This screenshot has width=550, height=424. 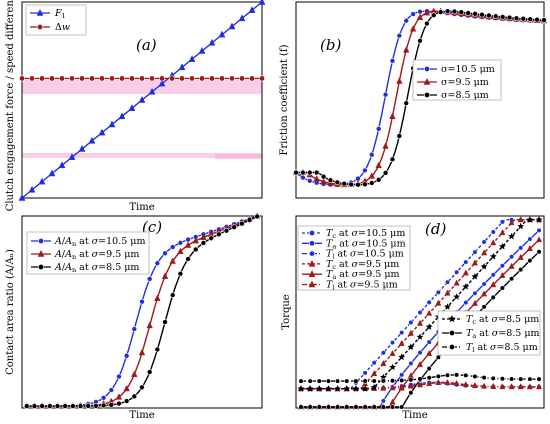 I want to click on legend-label: F1, so click(x=60, y=14).